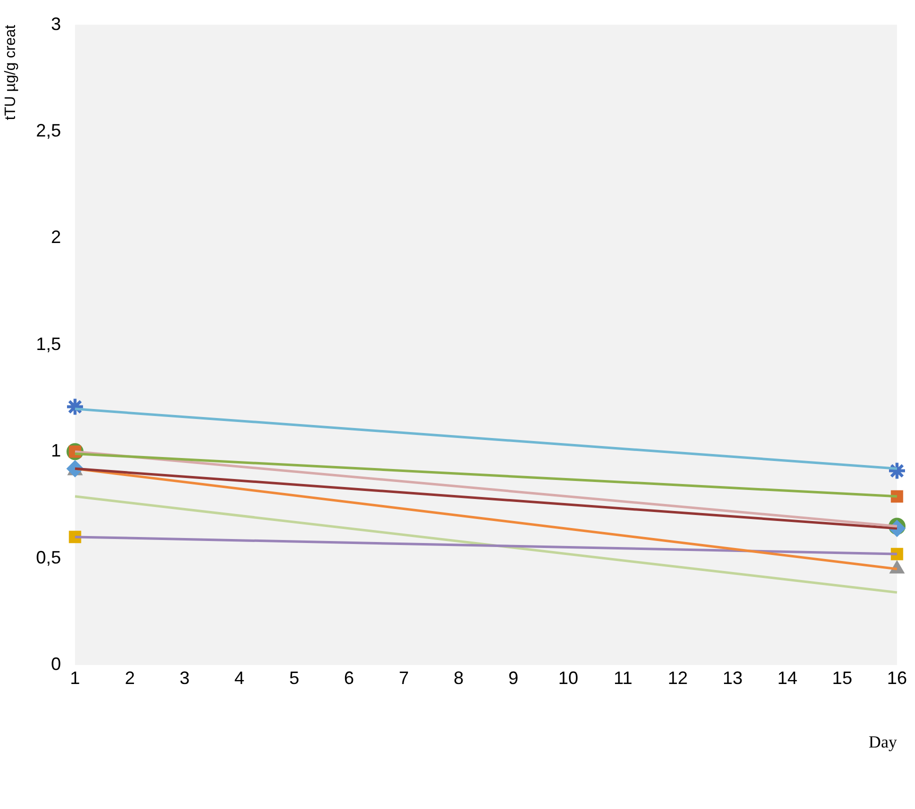 The image size is (915, 809). What do you see at coordinates (239, 678) in the screenshot?
I see `x-tick-label: 4` at bounding box center [239, 678].